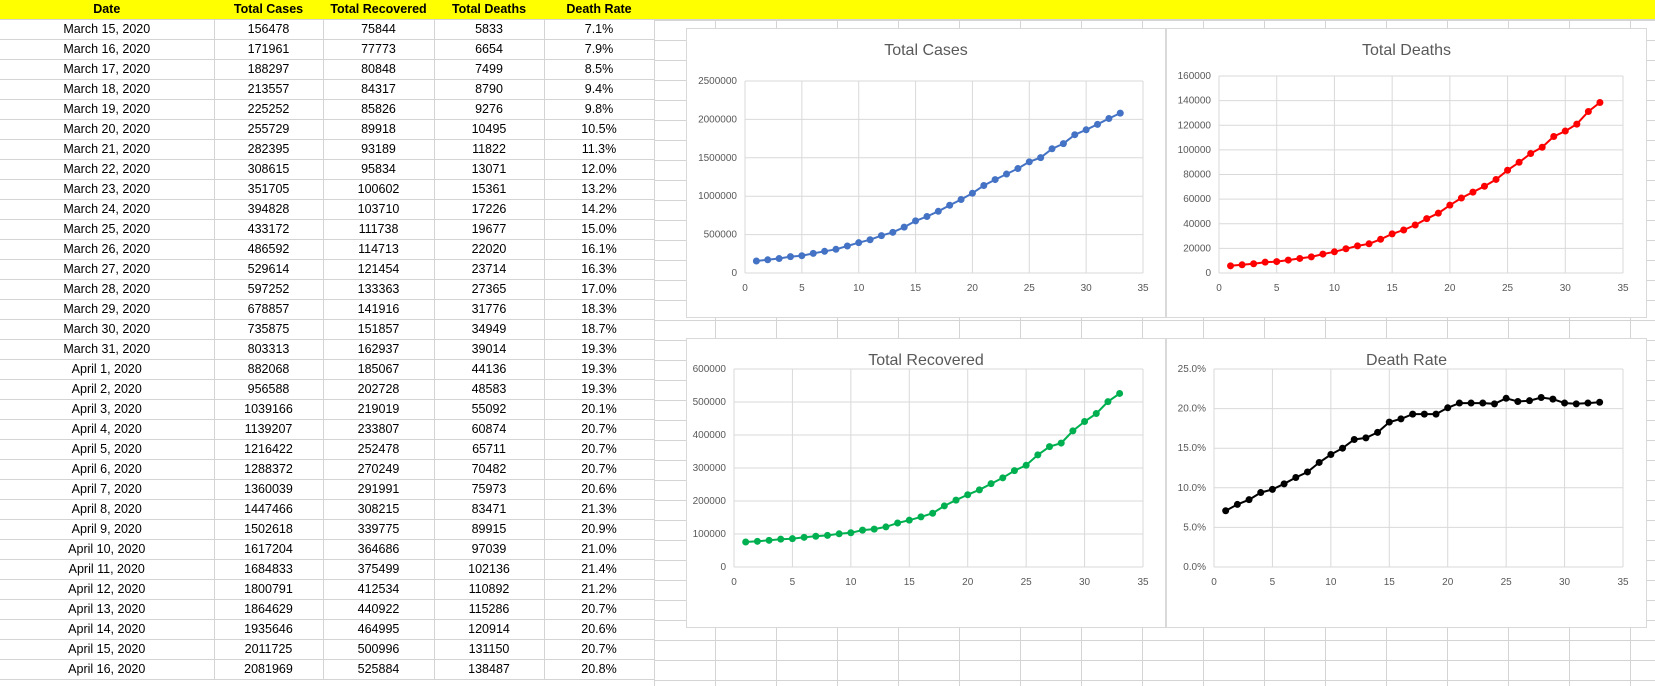 The width and height of the screenshot is (1655, 686). What do you see at coordinates (269, 409) in the screenshot?
I see `cell-total-cases: 1039166` at bounding box center [269, 409].